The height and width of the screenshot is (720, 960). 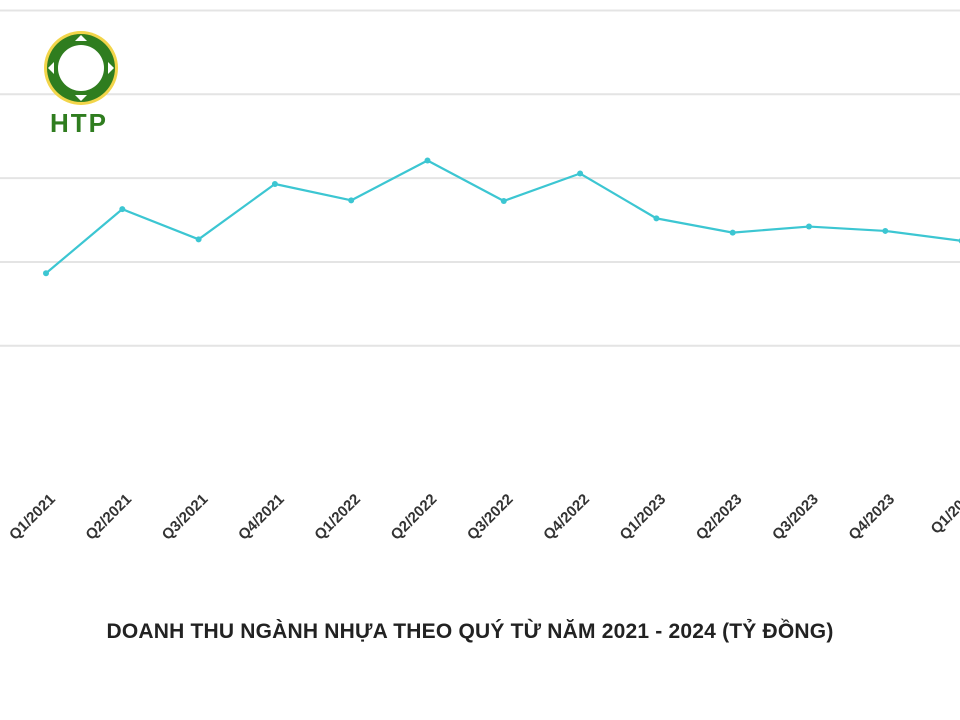 I want to click on x-tick-label: Q4/2021, so click(x=261, y=517).